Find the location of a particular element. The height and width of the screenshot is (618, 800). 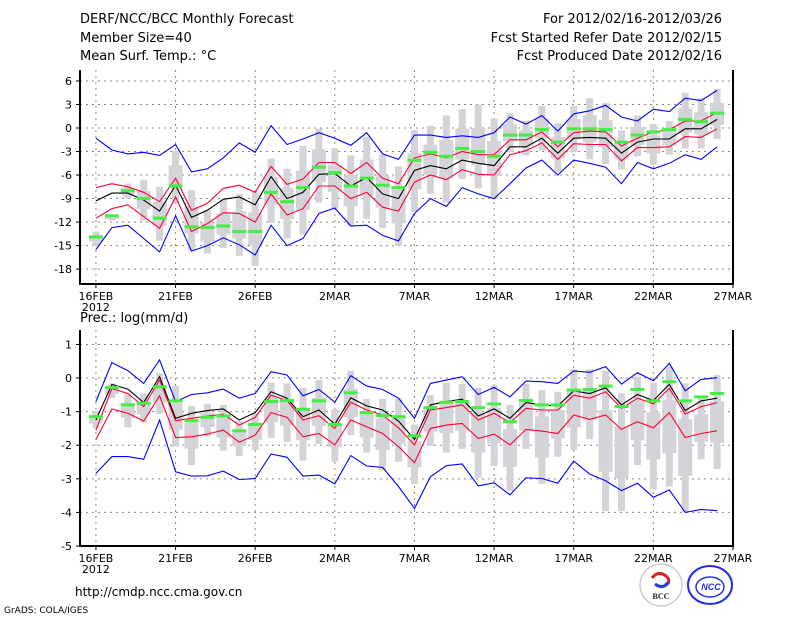

x-tick-label: 12MAR is located at coordinates (494, 296).